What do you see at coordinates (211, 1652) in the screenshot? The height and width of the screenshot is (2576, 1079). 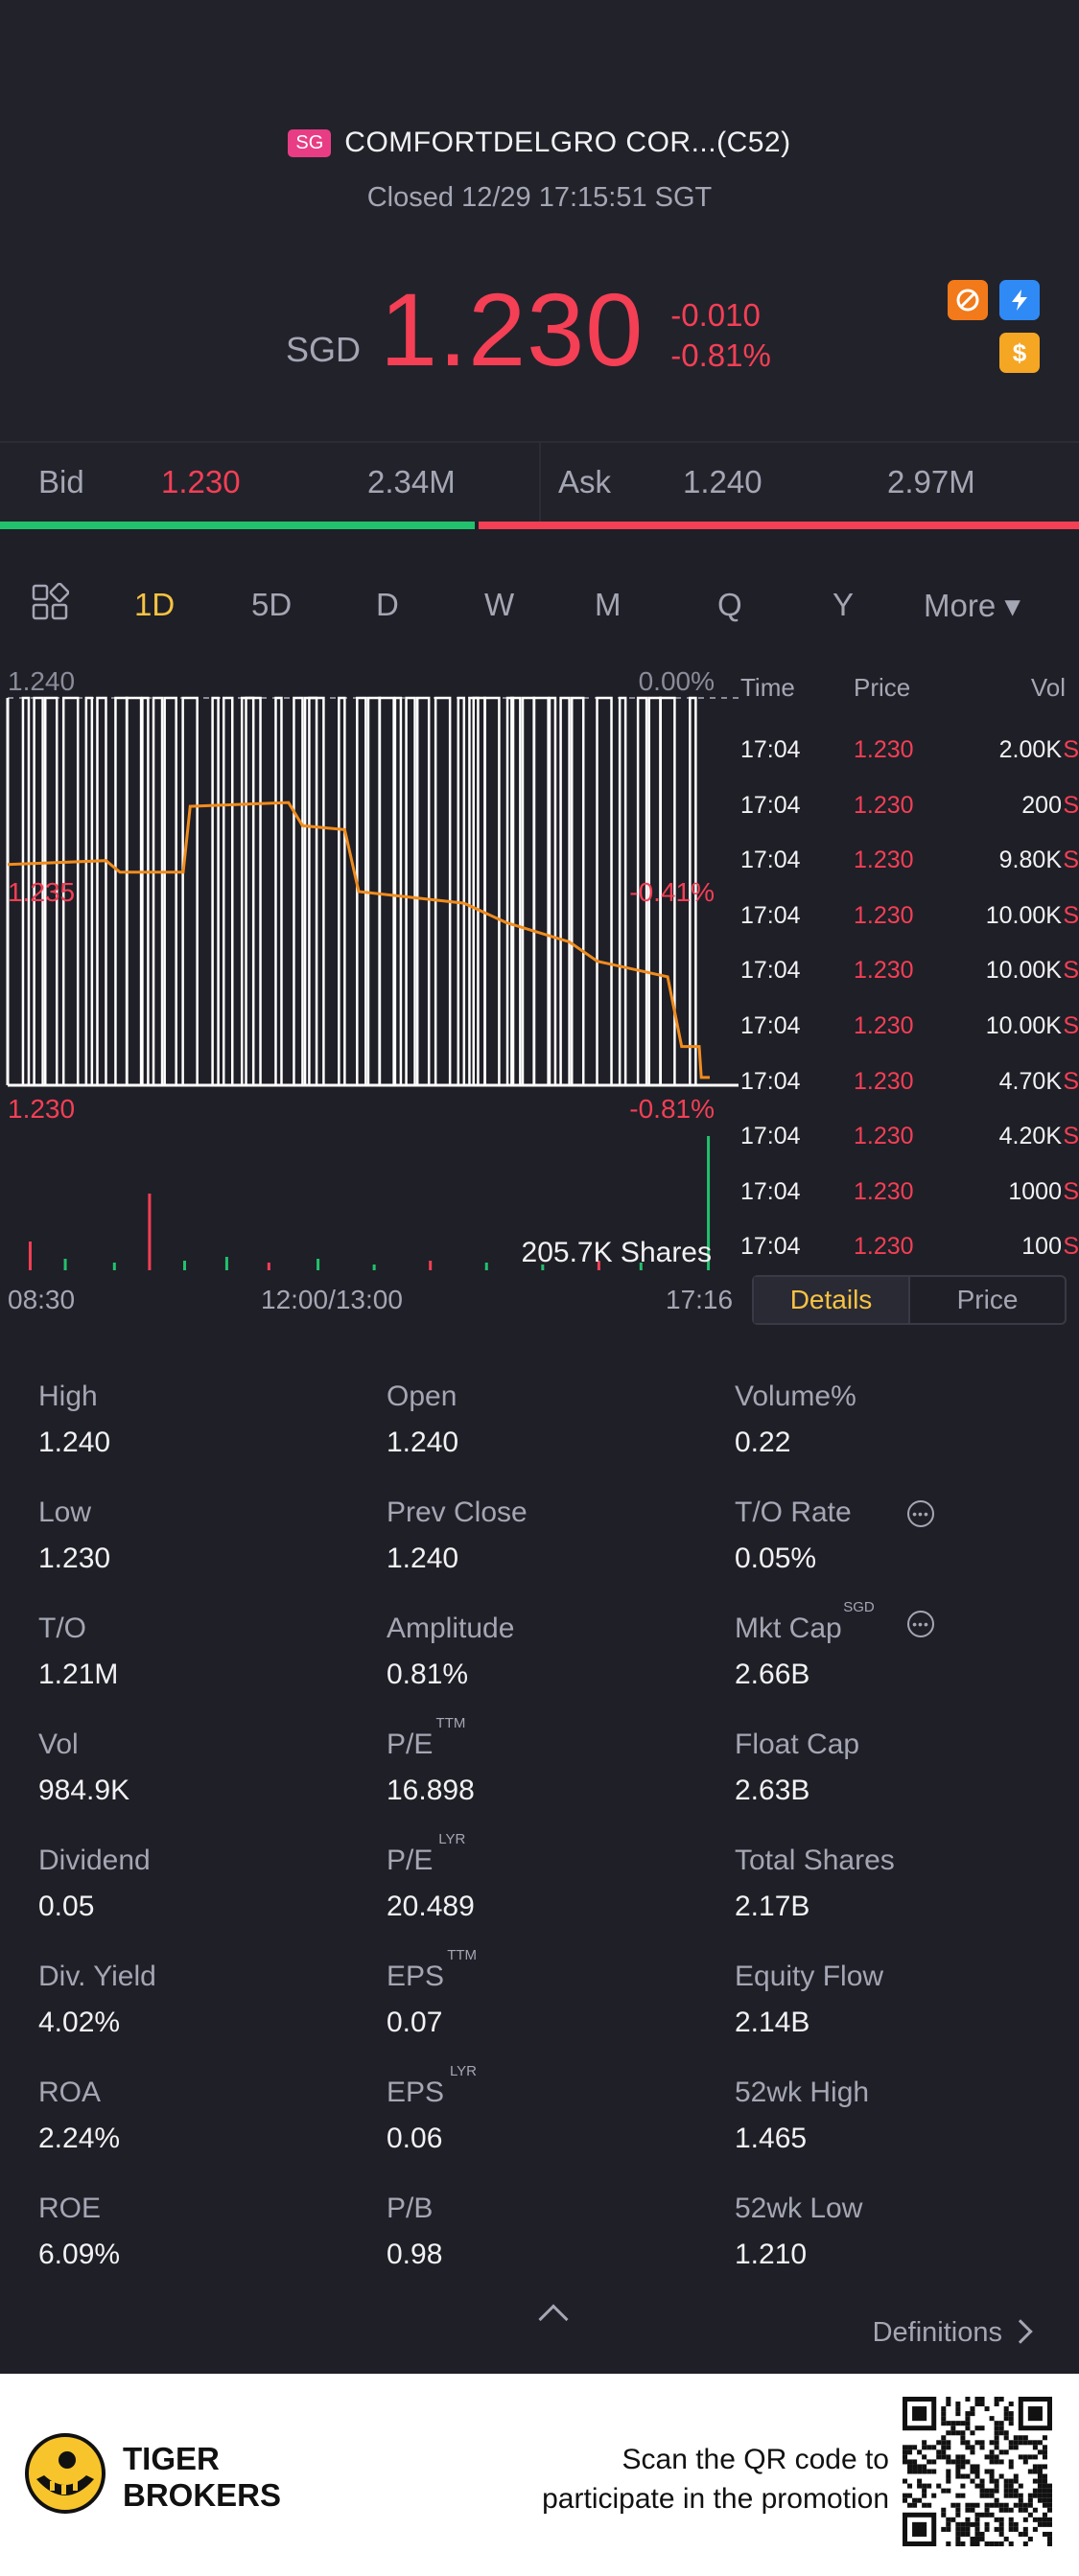 I see `stat-t-o: T/O 1.21M` at bounding box center [211, 1652].